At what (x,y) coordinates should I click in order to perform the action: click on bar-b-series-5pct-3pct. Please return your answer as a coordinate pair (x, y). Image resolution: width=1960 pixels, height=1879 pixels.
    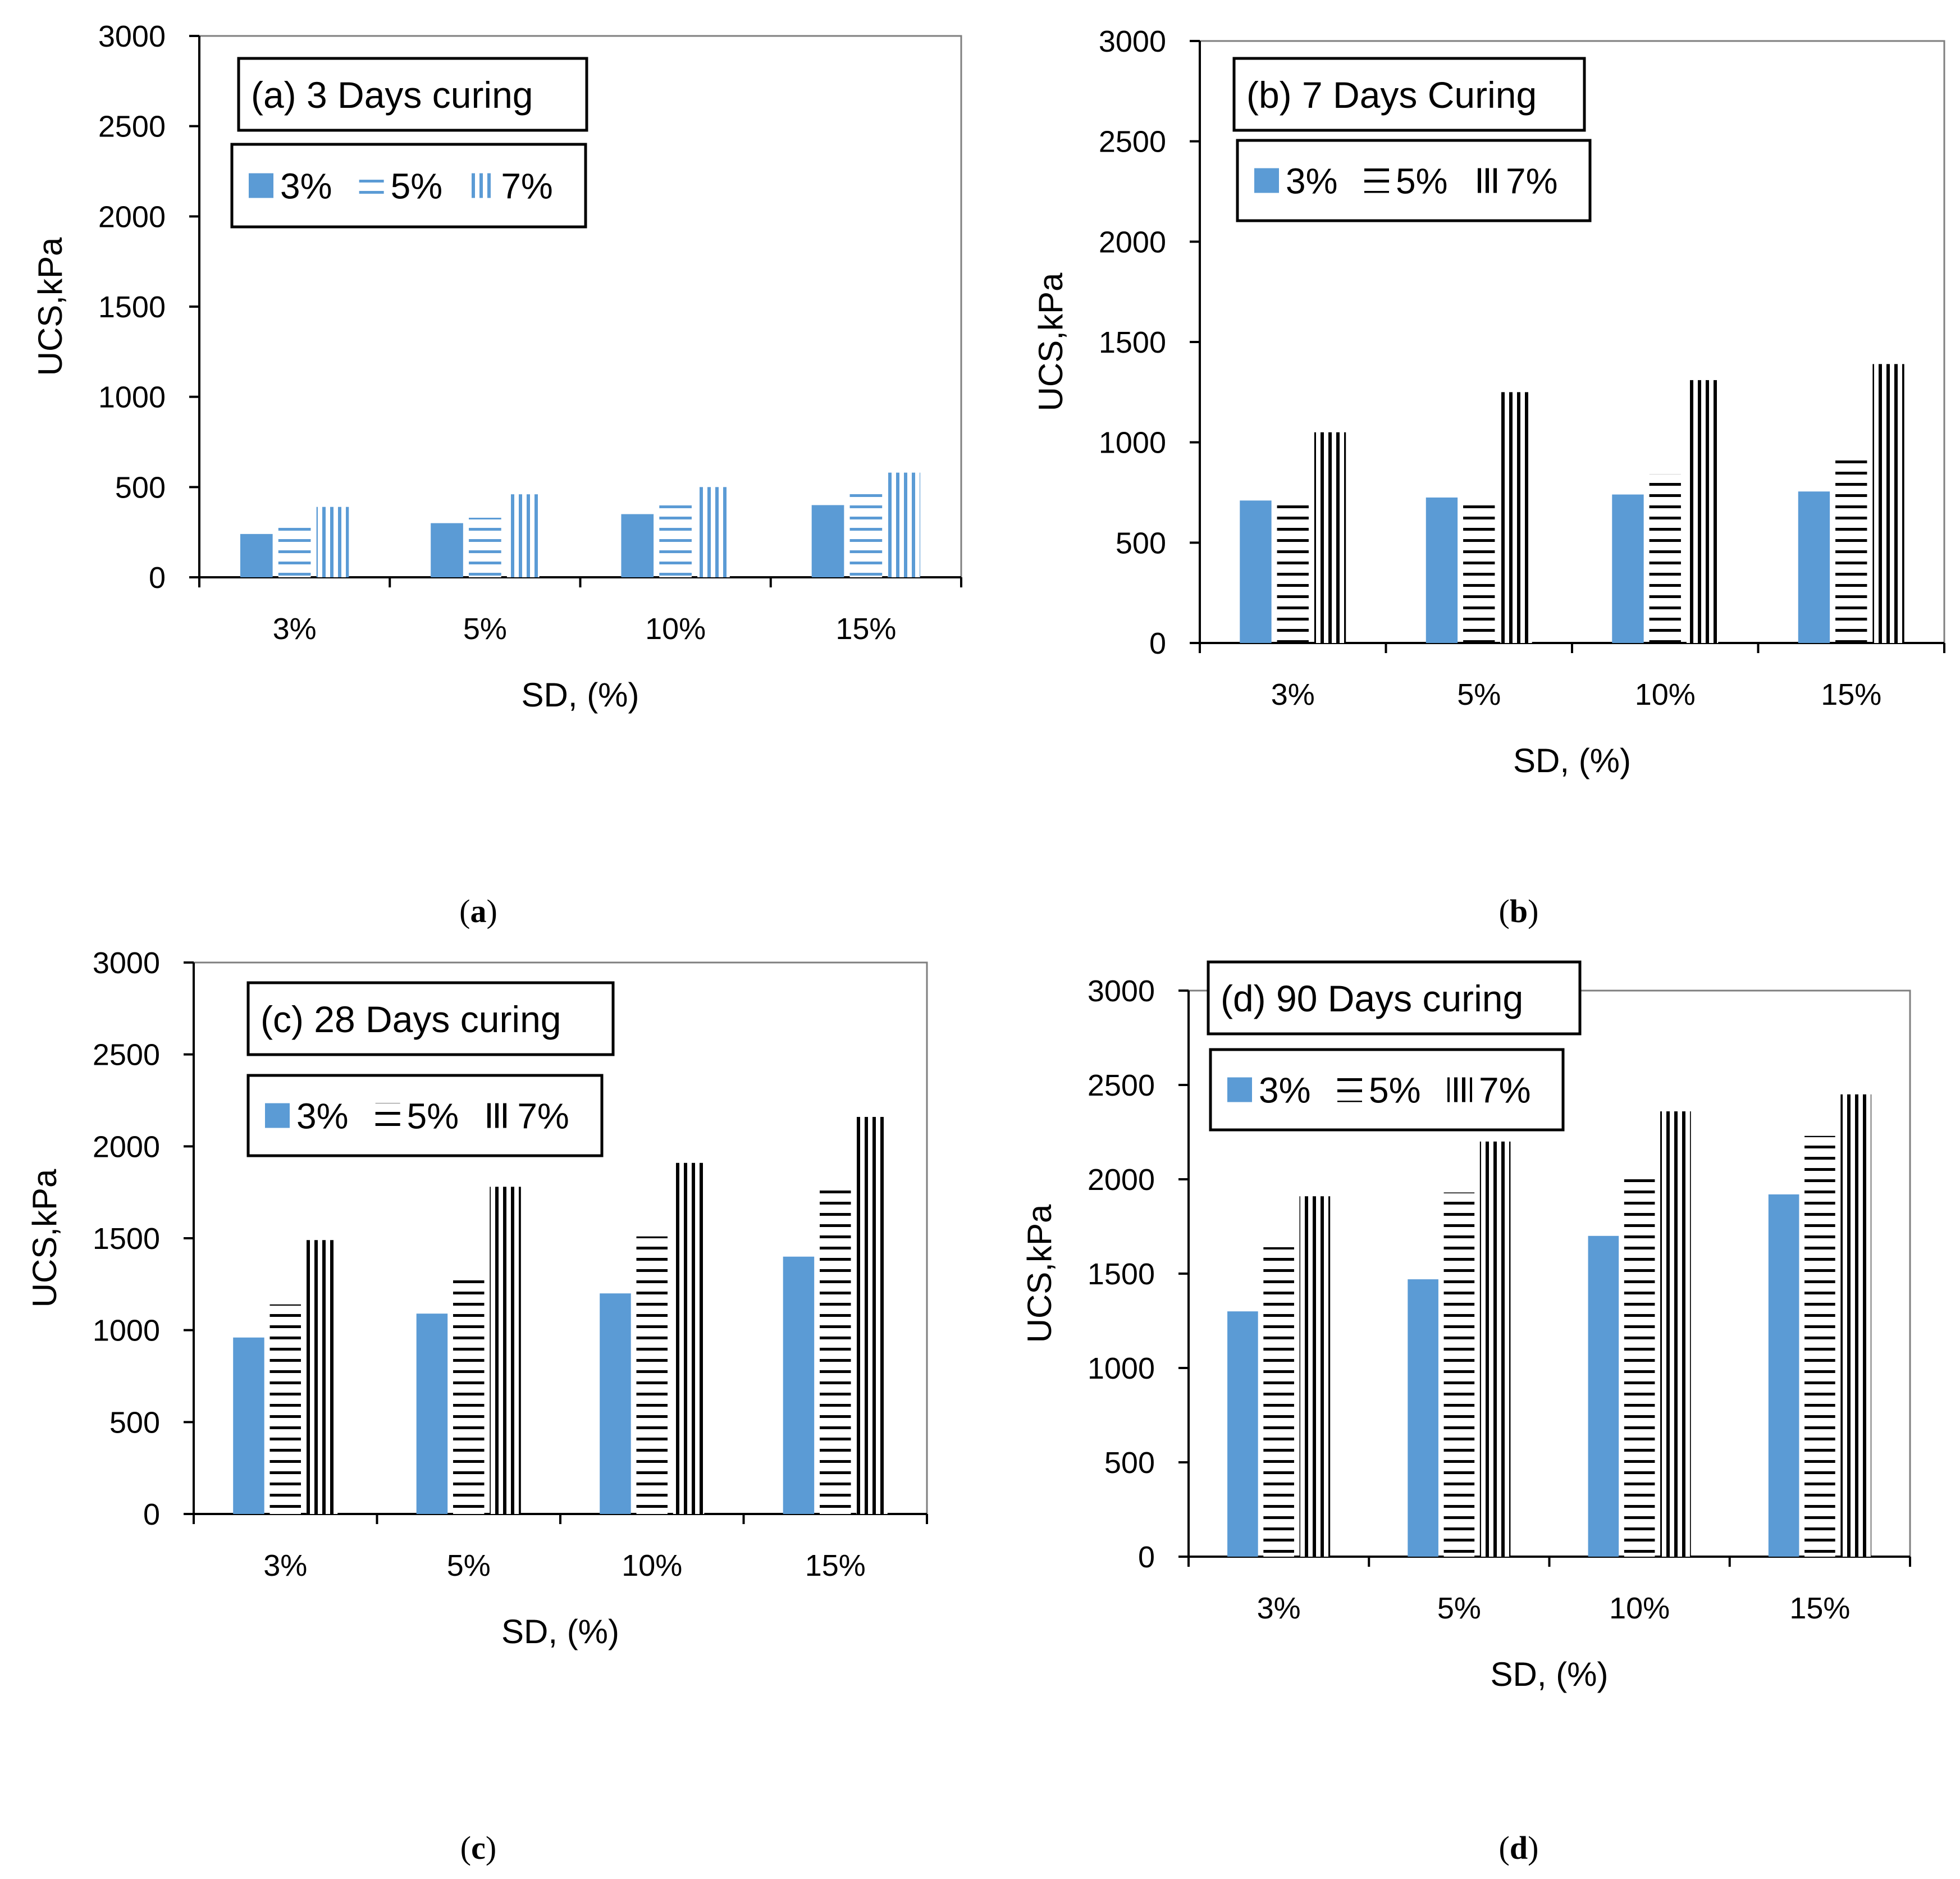
    Looking at the image, I should click on (1293, 572).